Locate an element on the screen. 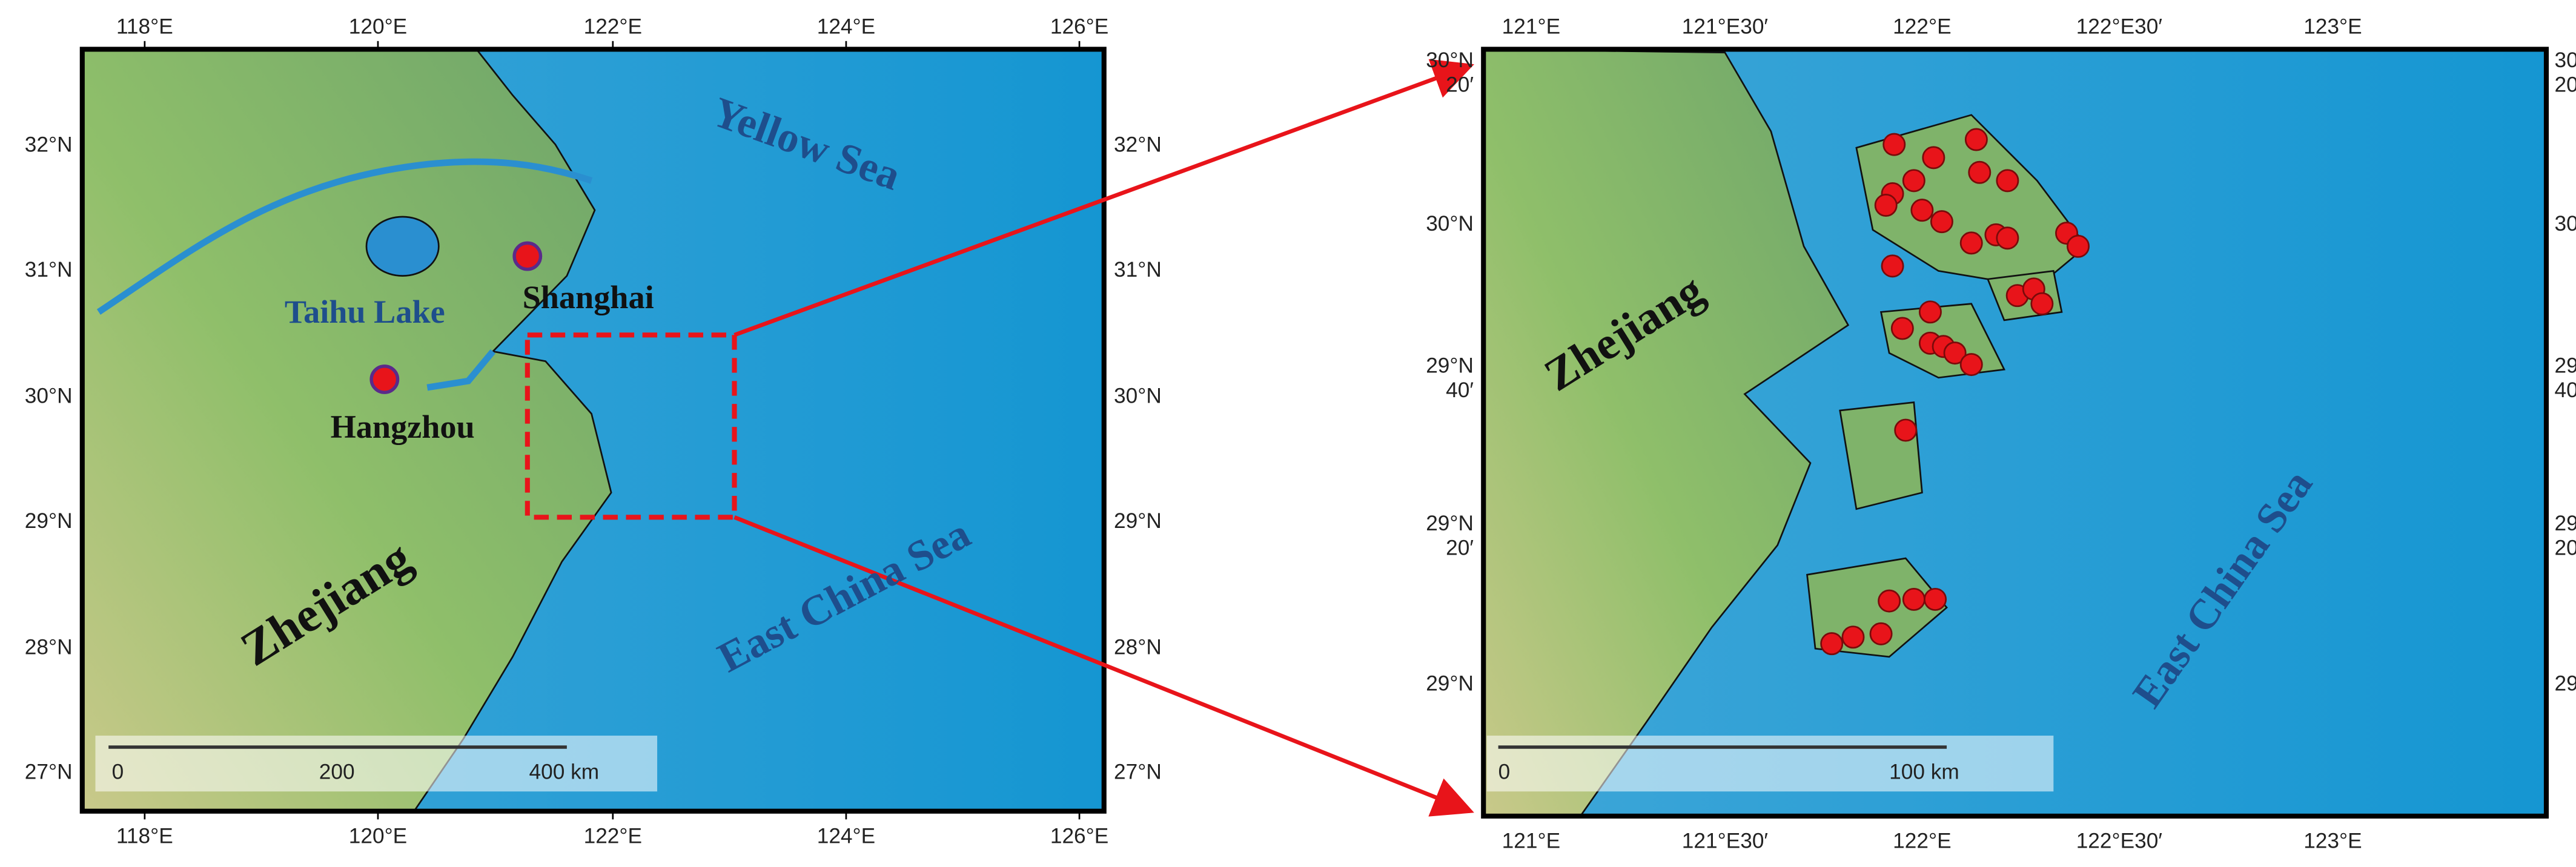  lake is located at coordinates (402, 246).